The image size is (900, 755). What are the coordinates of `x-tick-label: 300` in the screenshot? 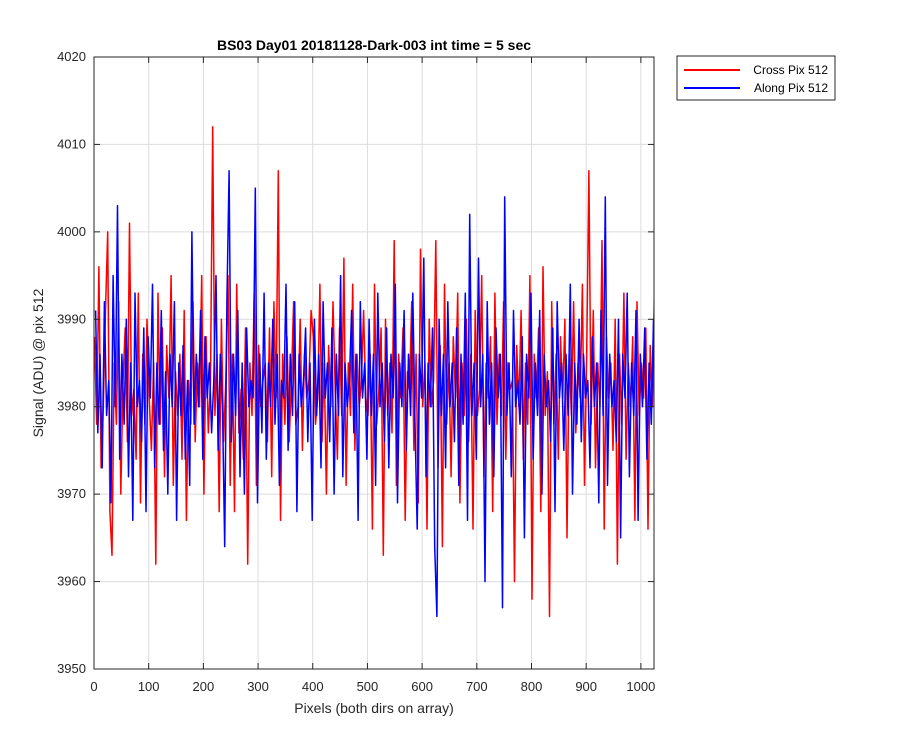 It's located at (258, 686).